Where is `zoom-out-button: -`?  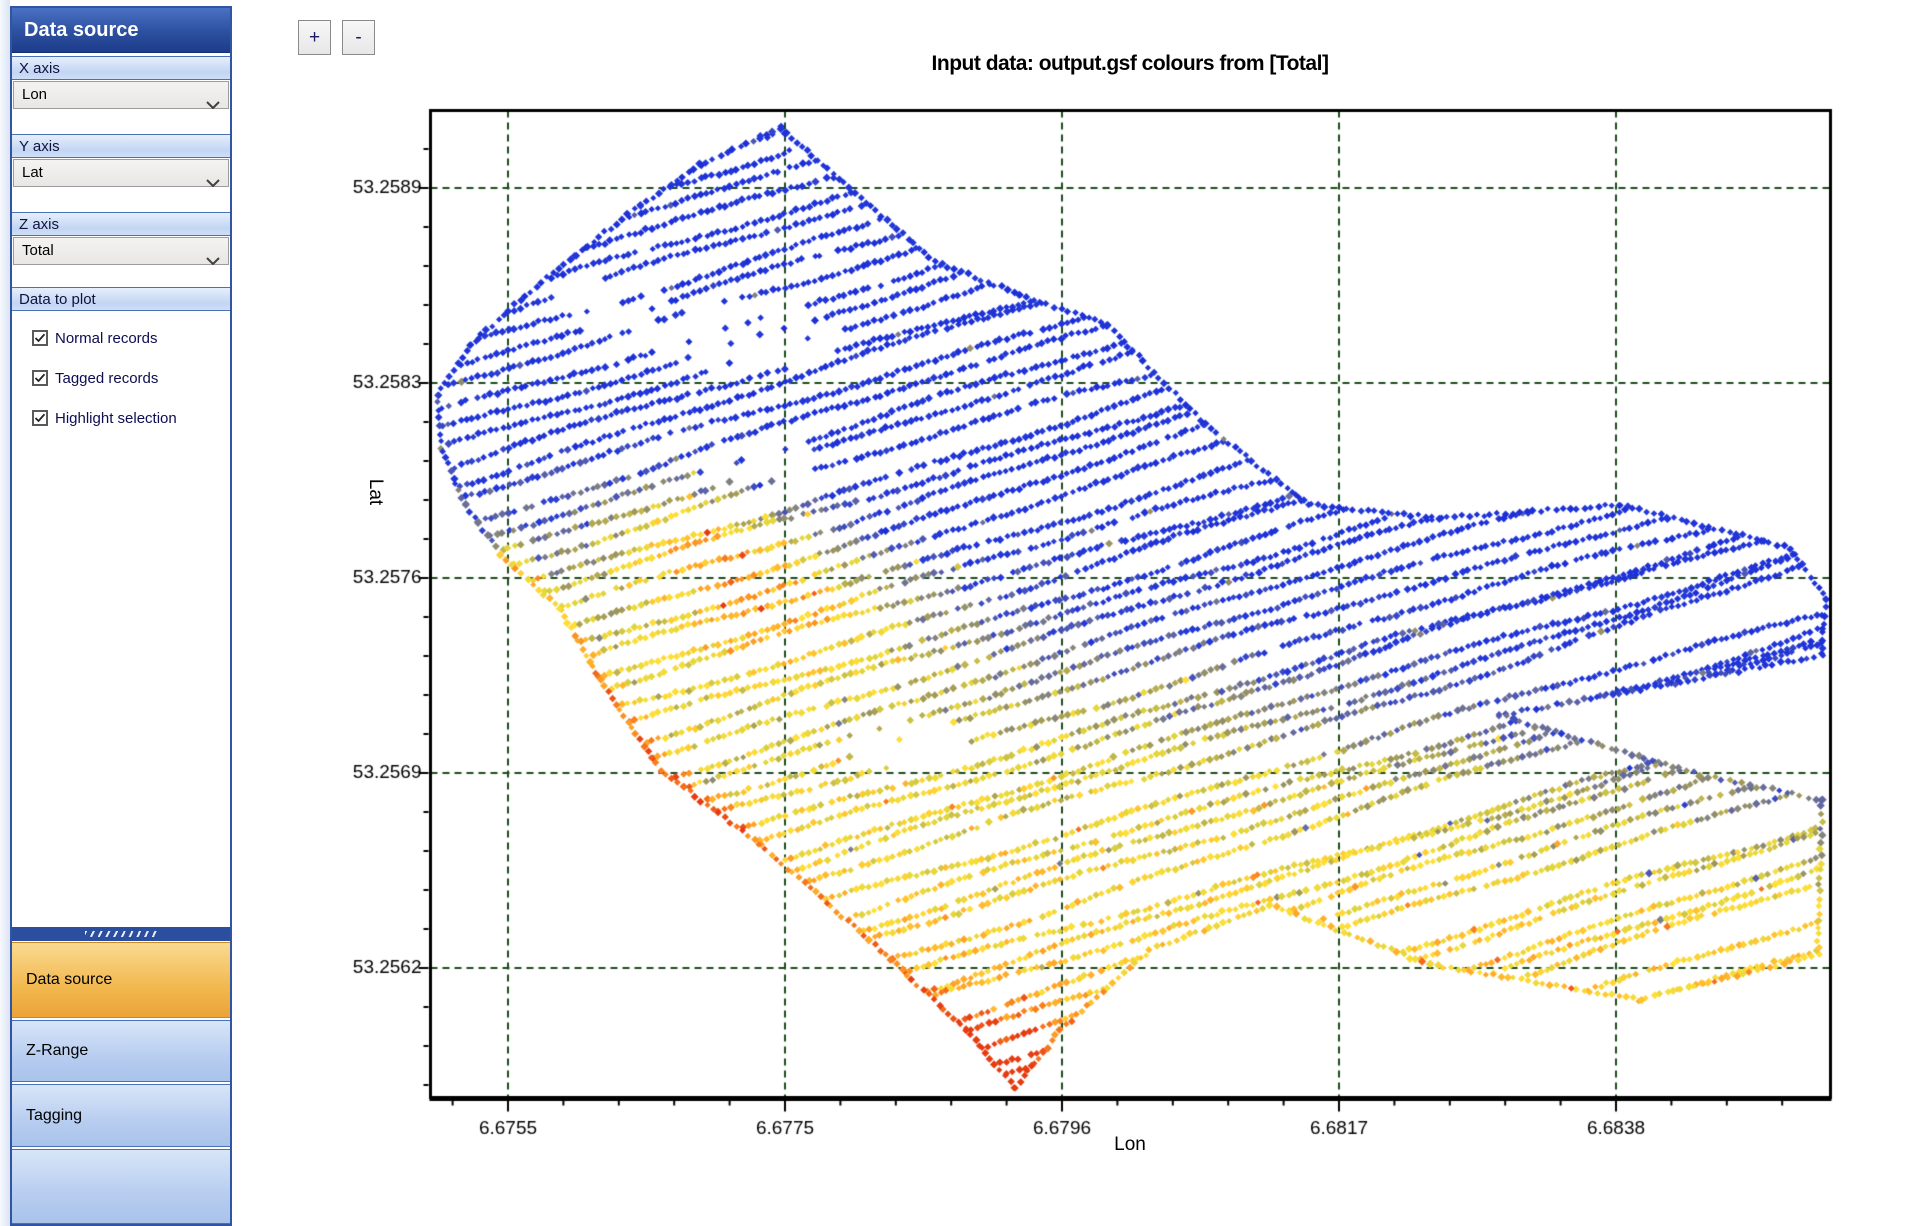 zoom-out-button: - is located at coordinates (358, 37).